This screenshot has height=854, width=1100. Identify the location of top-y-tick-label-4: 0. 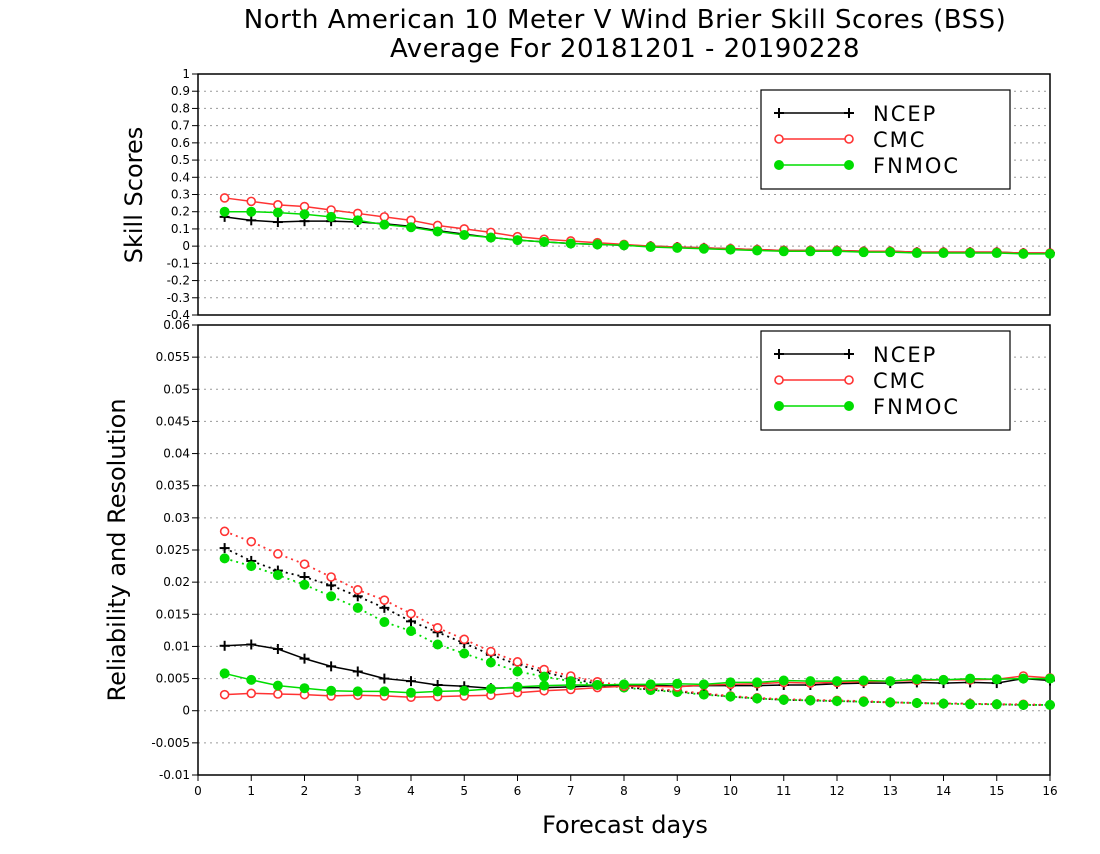
(186, 246).